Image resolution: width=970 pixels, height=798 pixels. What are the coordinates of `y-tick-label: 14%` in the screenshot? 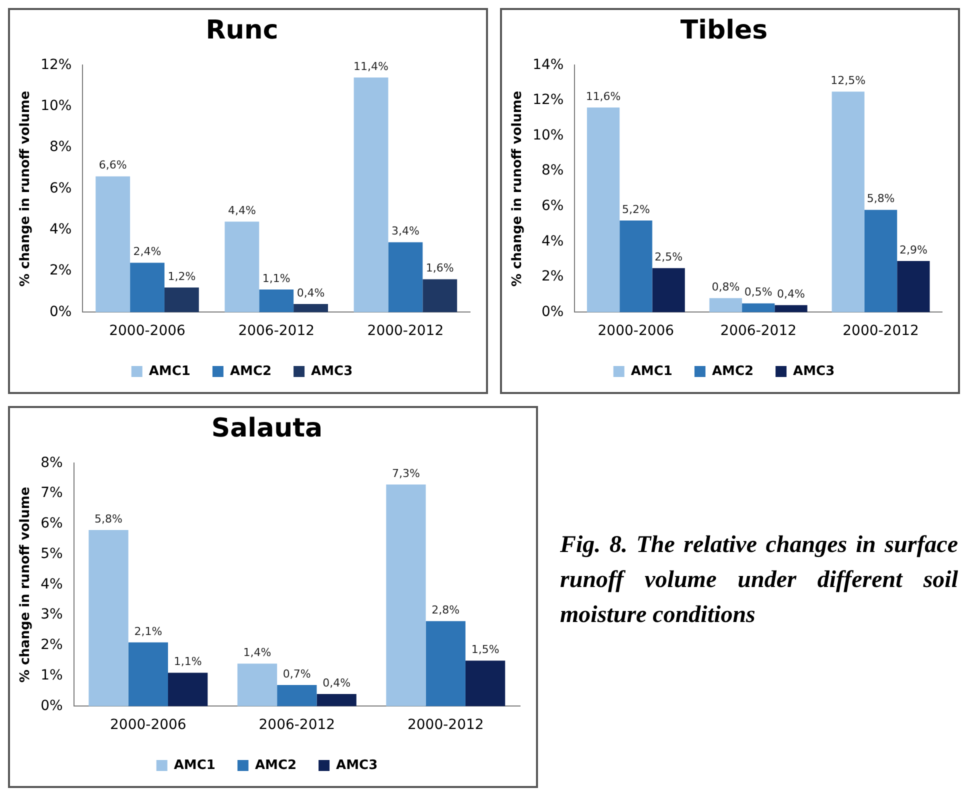 It's located at (548, 64).